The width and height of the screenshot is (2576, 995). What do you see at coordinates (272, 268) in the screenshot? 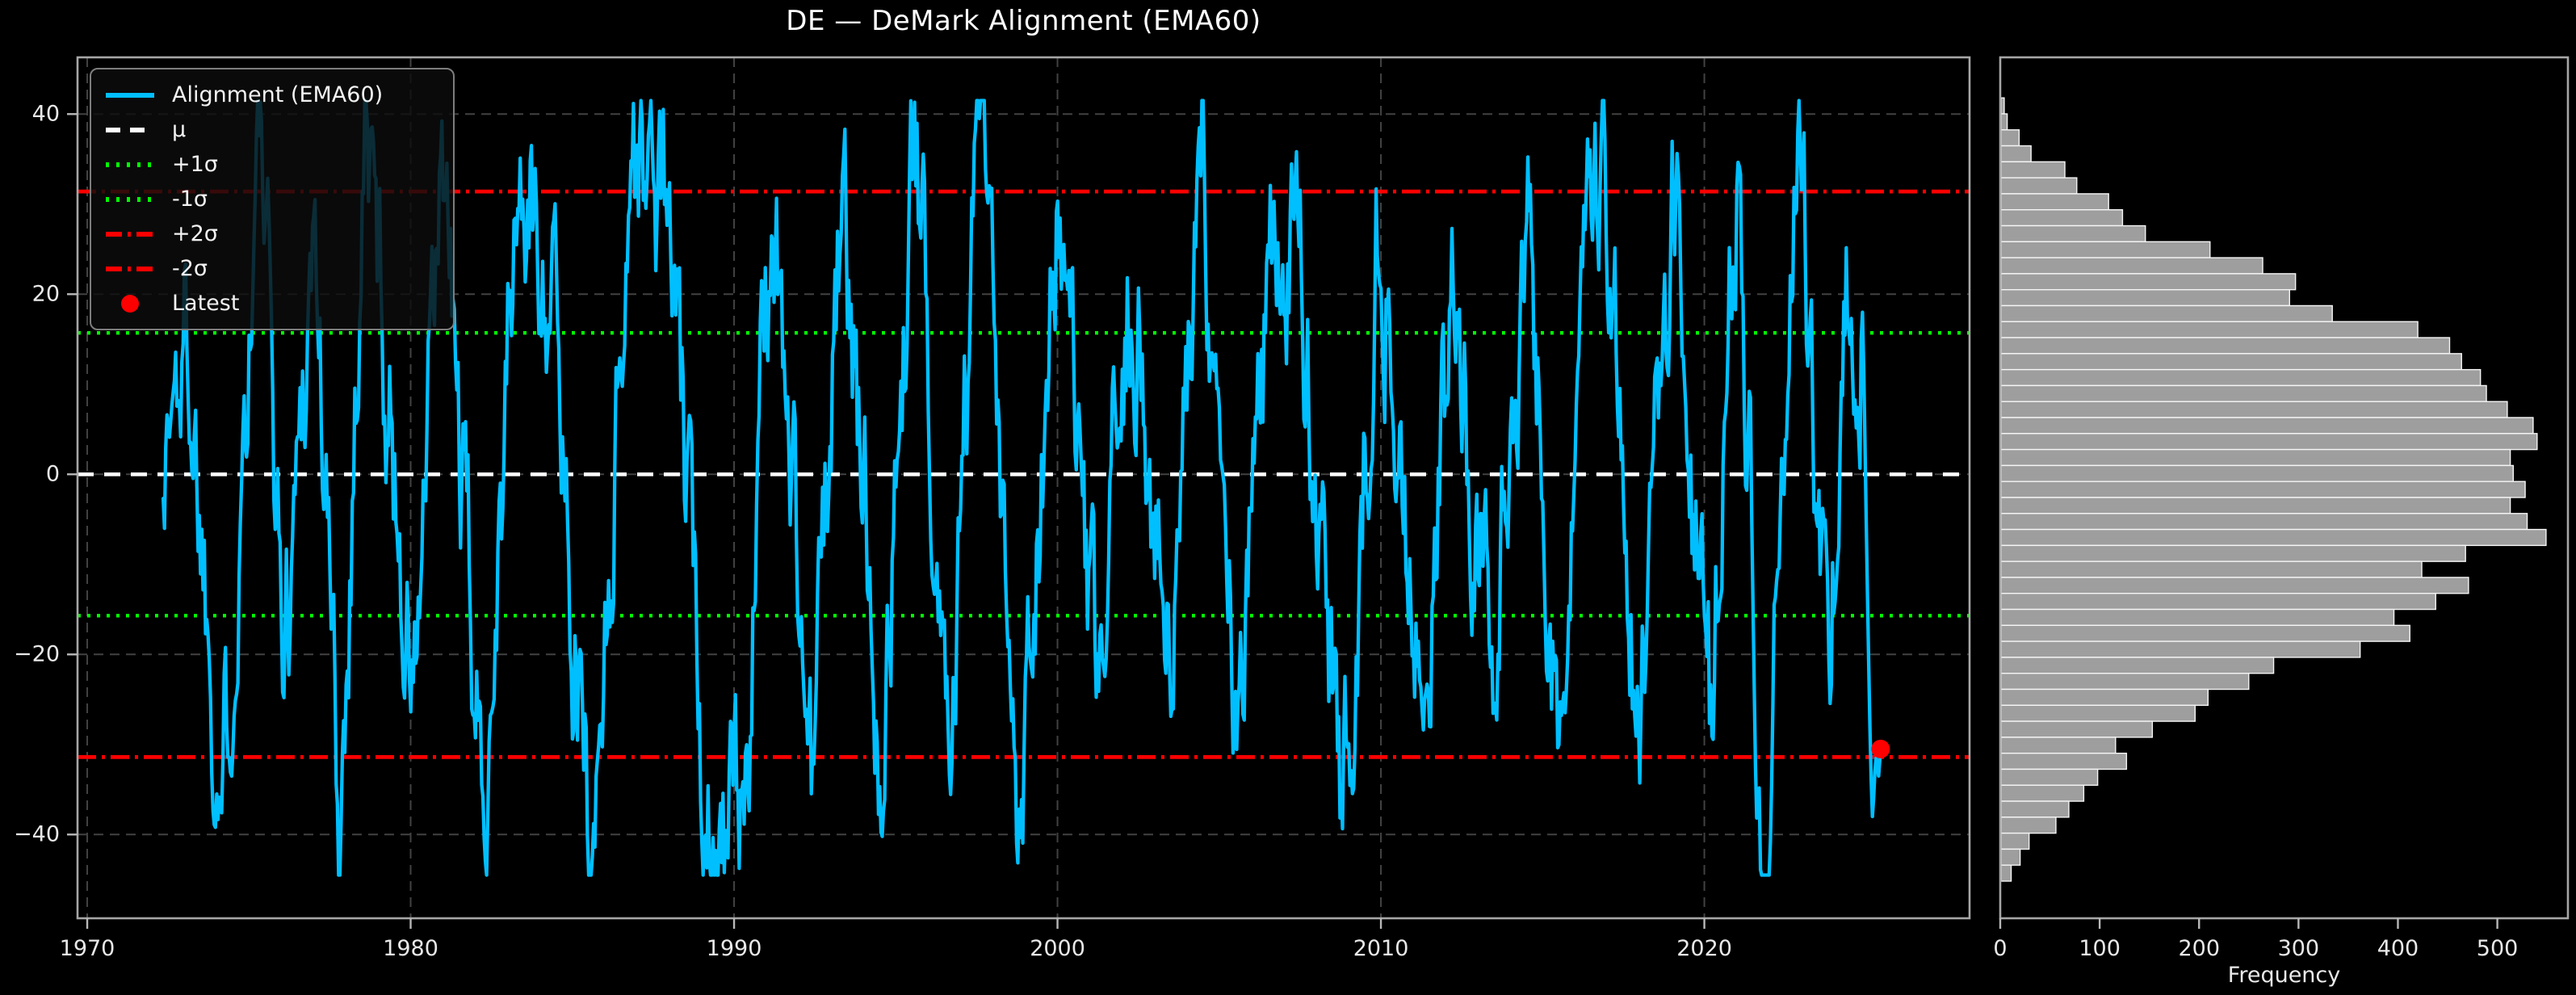
I see `legend-item-minus2sigma: -2σ` at bounding box center [272, 268].